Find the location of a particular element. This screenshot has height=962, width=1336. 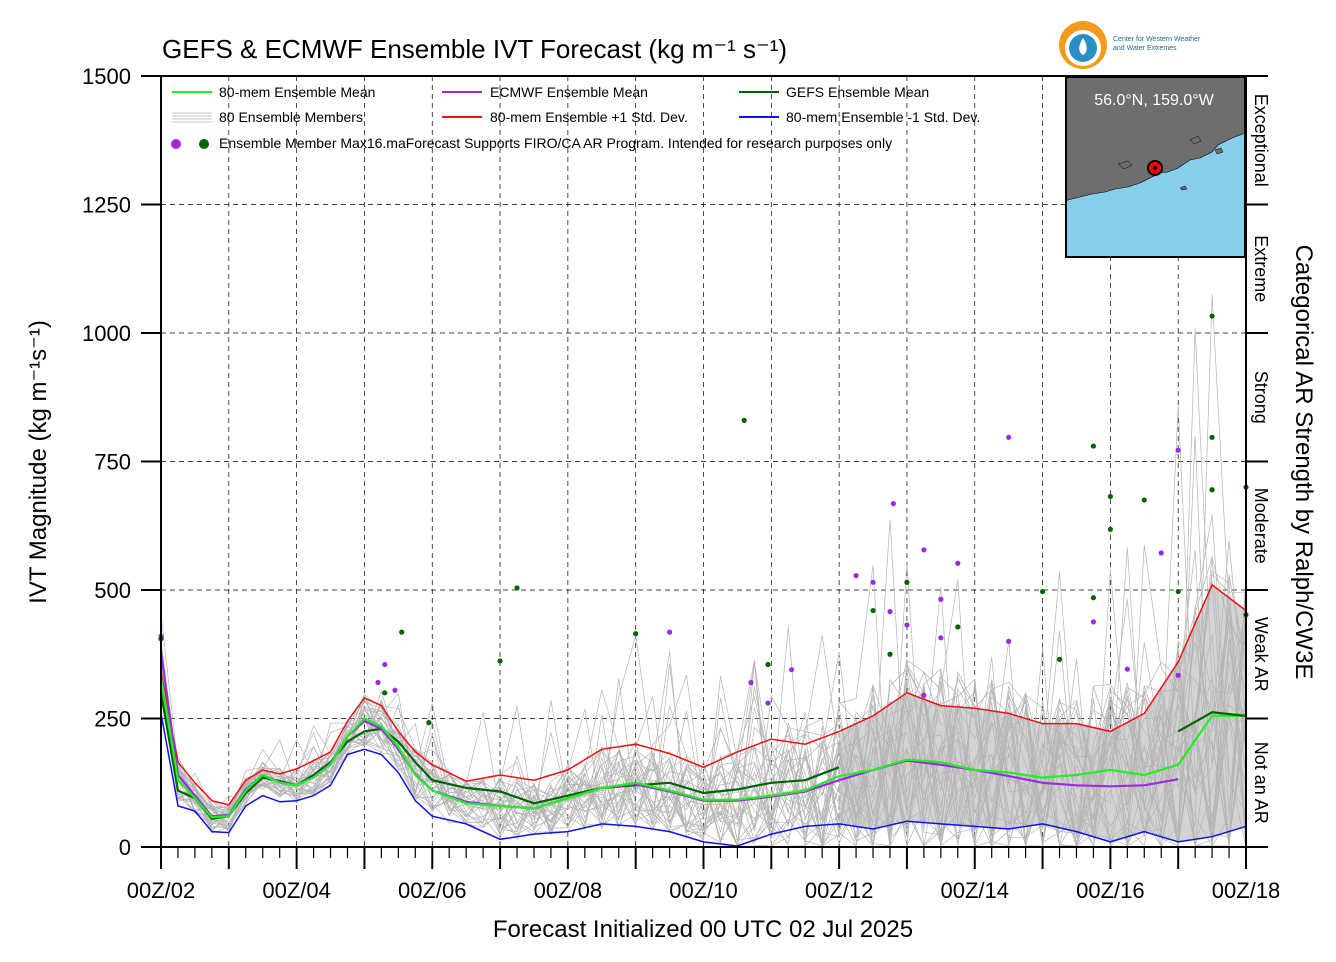

y-tick-label: 1250 is located at coordinates (106, 205).